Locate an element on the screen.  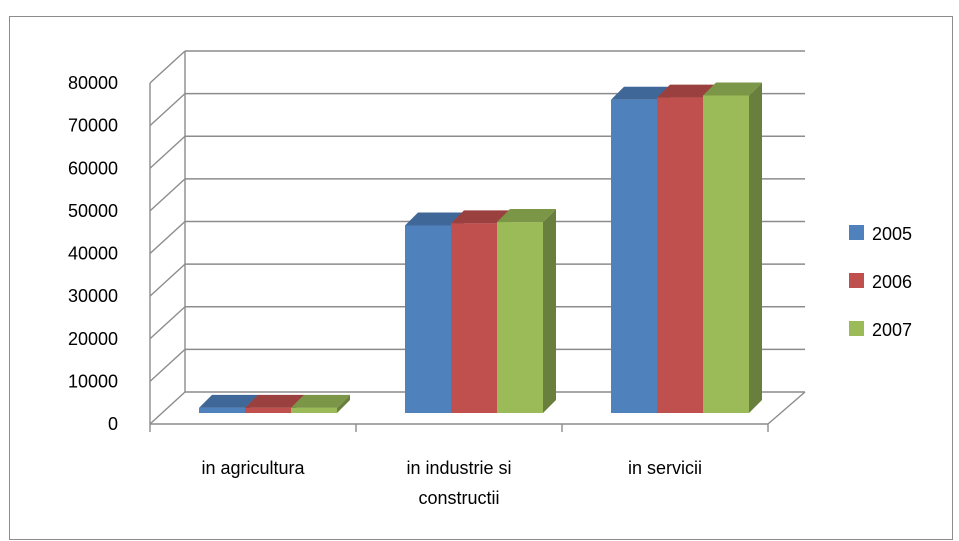
legend-entry: 2005 is located at coordinates (880, 234).